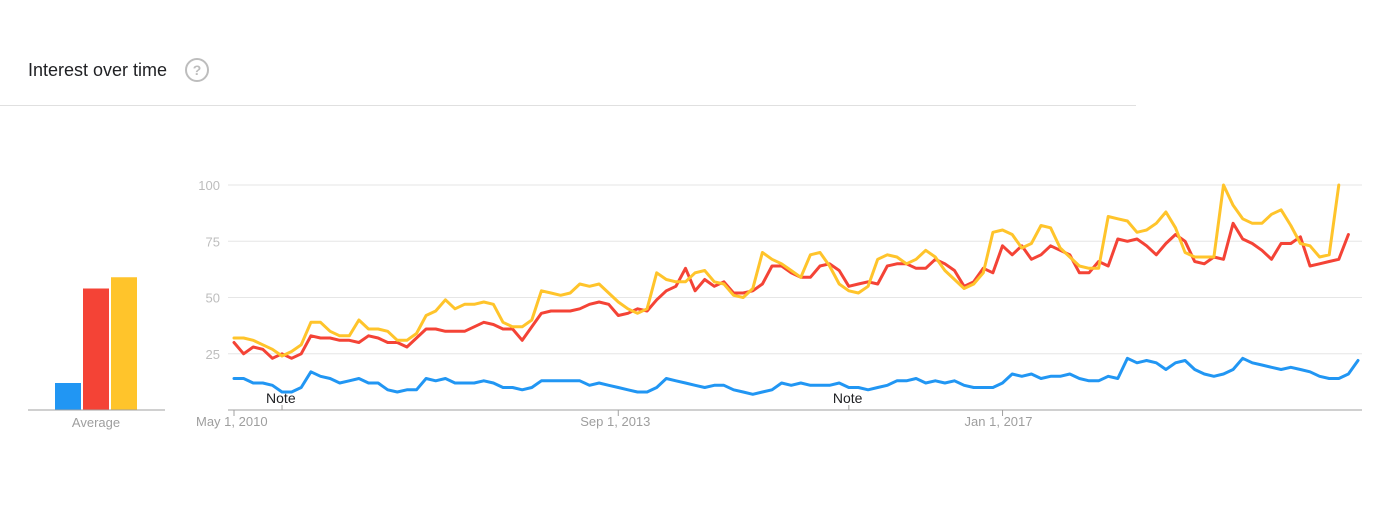 The width and height of the screenshot is (1400, 521). Describe the element at coordinates (213, 298) in the screenshot. I see `y-tick-label: 50` at that location.